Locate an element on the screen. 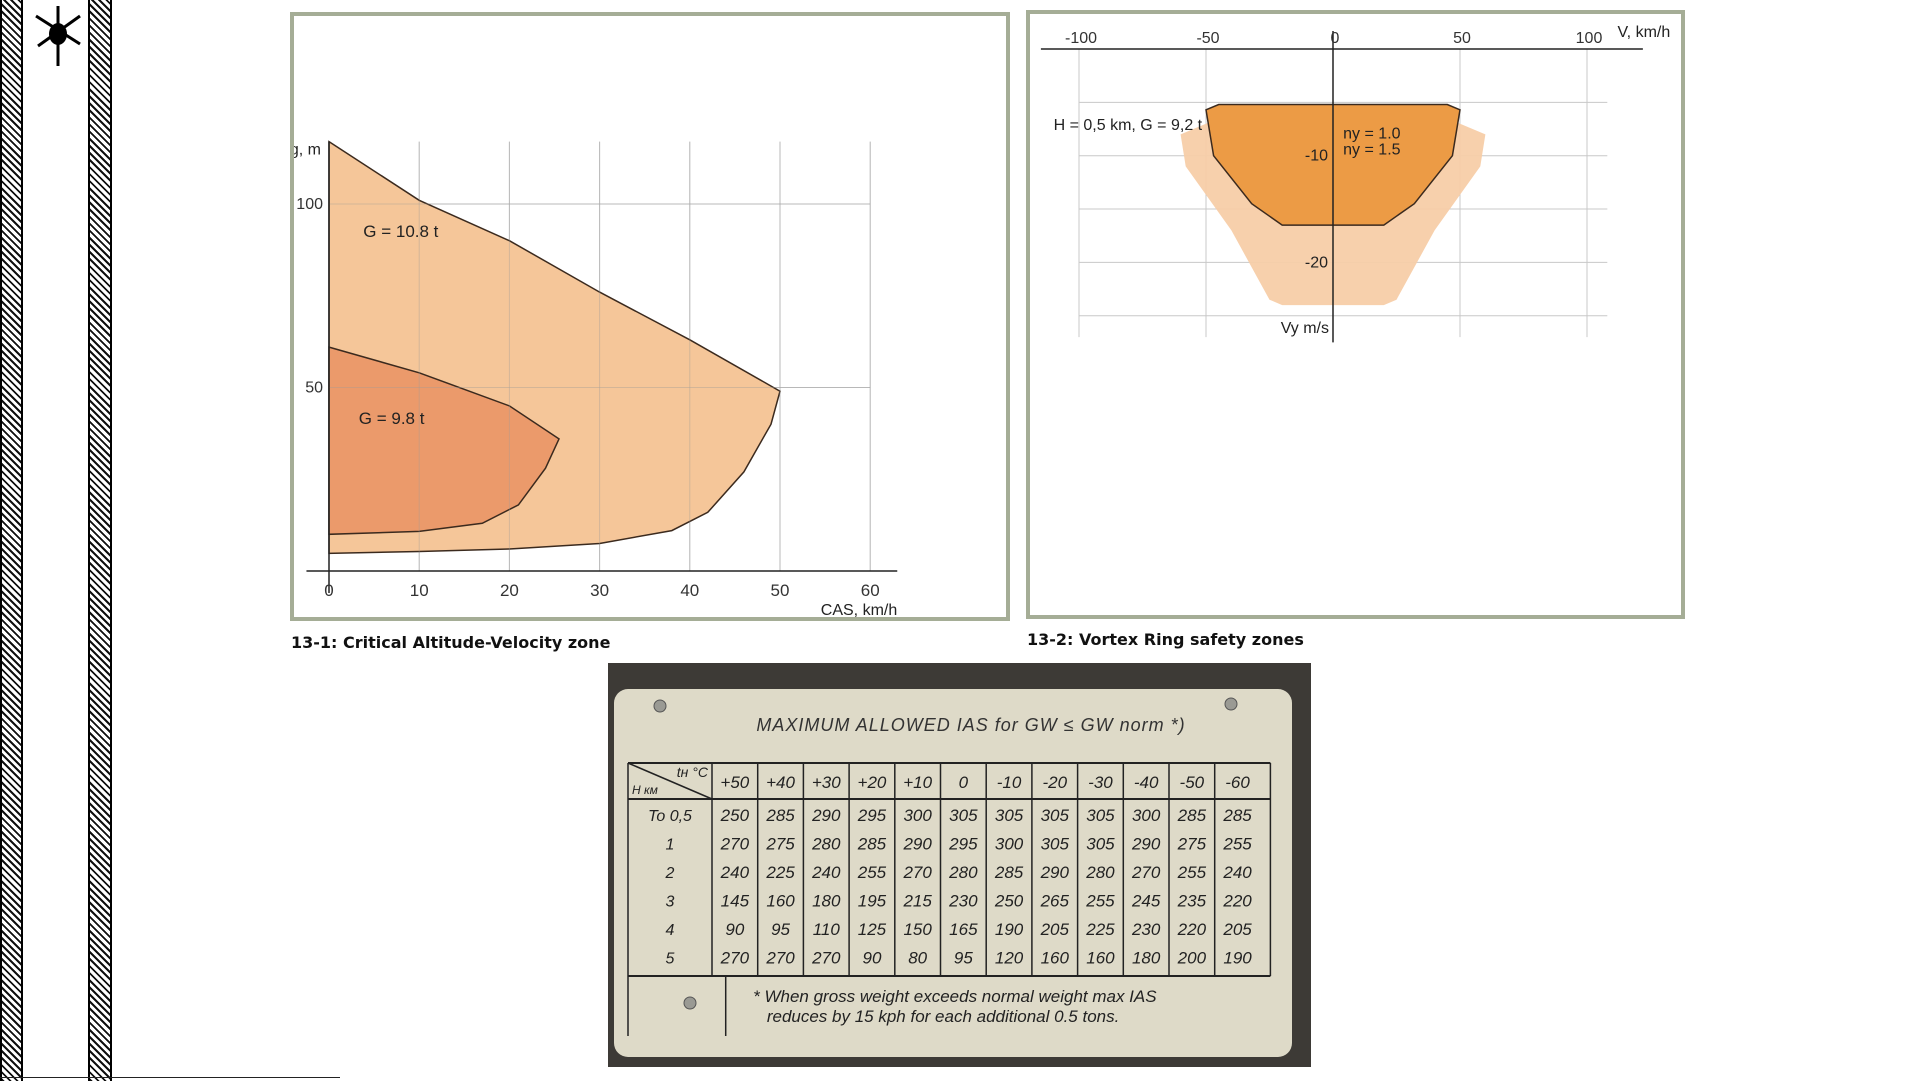 The height and width of the screenshot is (1081, 1921). cell-4-7: 205 is located at coordinates (1055, 929).